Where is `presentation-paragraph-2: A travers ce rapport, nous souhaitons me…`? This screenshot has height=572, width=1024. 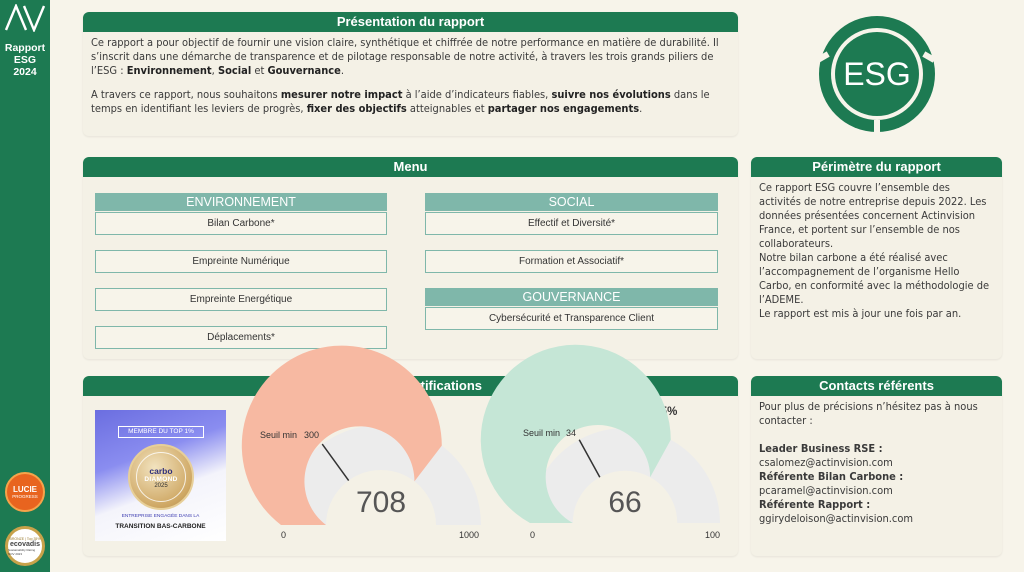 presentation-paragraph-2: A travers ce rapport, nous souhaitons me… is located at coordinates (400, 101).